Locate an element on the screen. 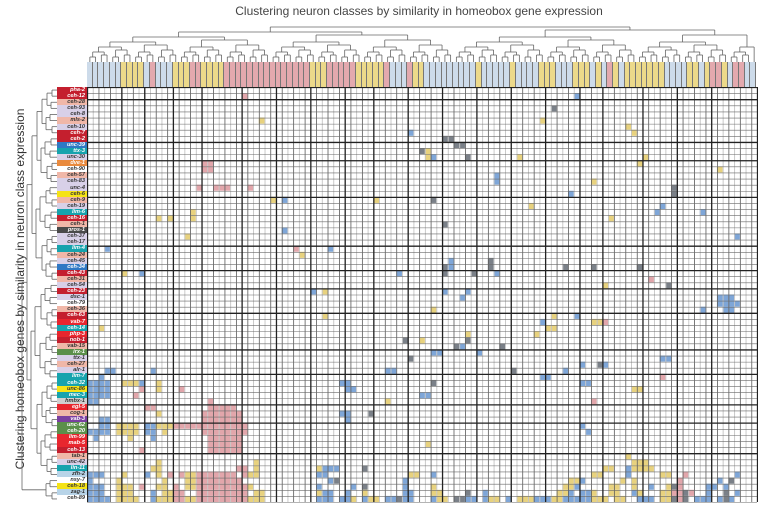  row-label-mec-3: mec-3 is located at coordinates (72, 394).